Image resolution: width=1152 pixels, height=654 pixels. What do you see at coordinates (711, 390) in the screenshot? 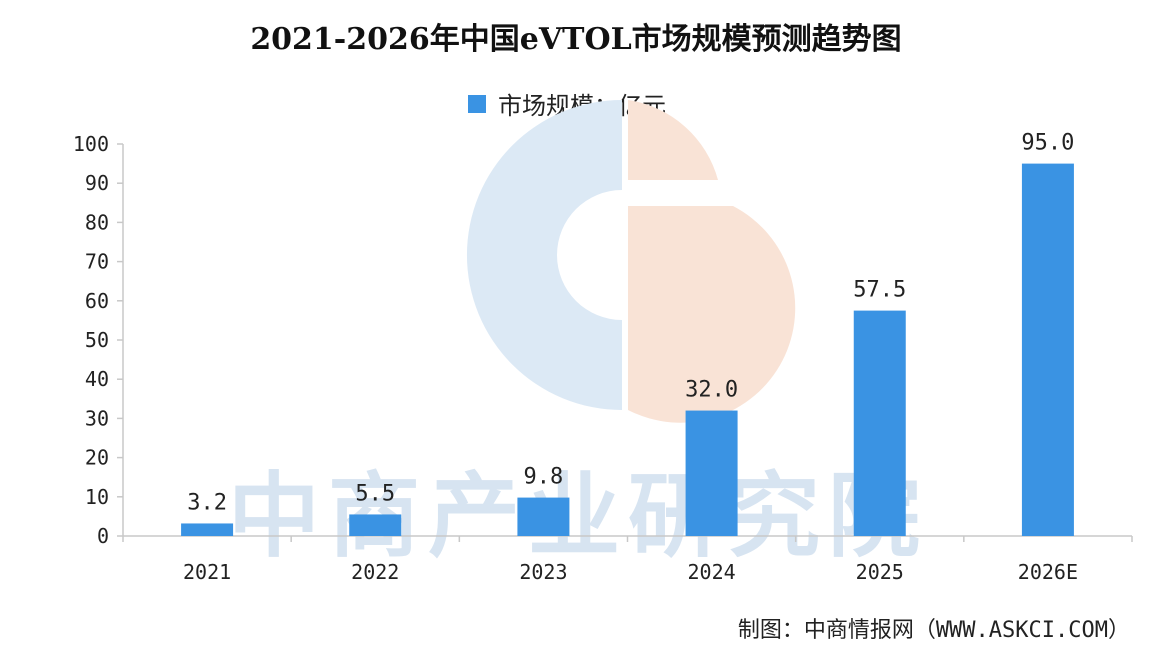
I see `data-label-2024: 32.0` at bounding box center [711, 390].